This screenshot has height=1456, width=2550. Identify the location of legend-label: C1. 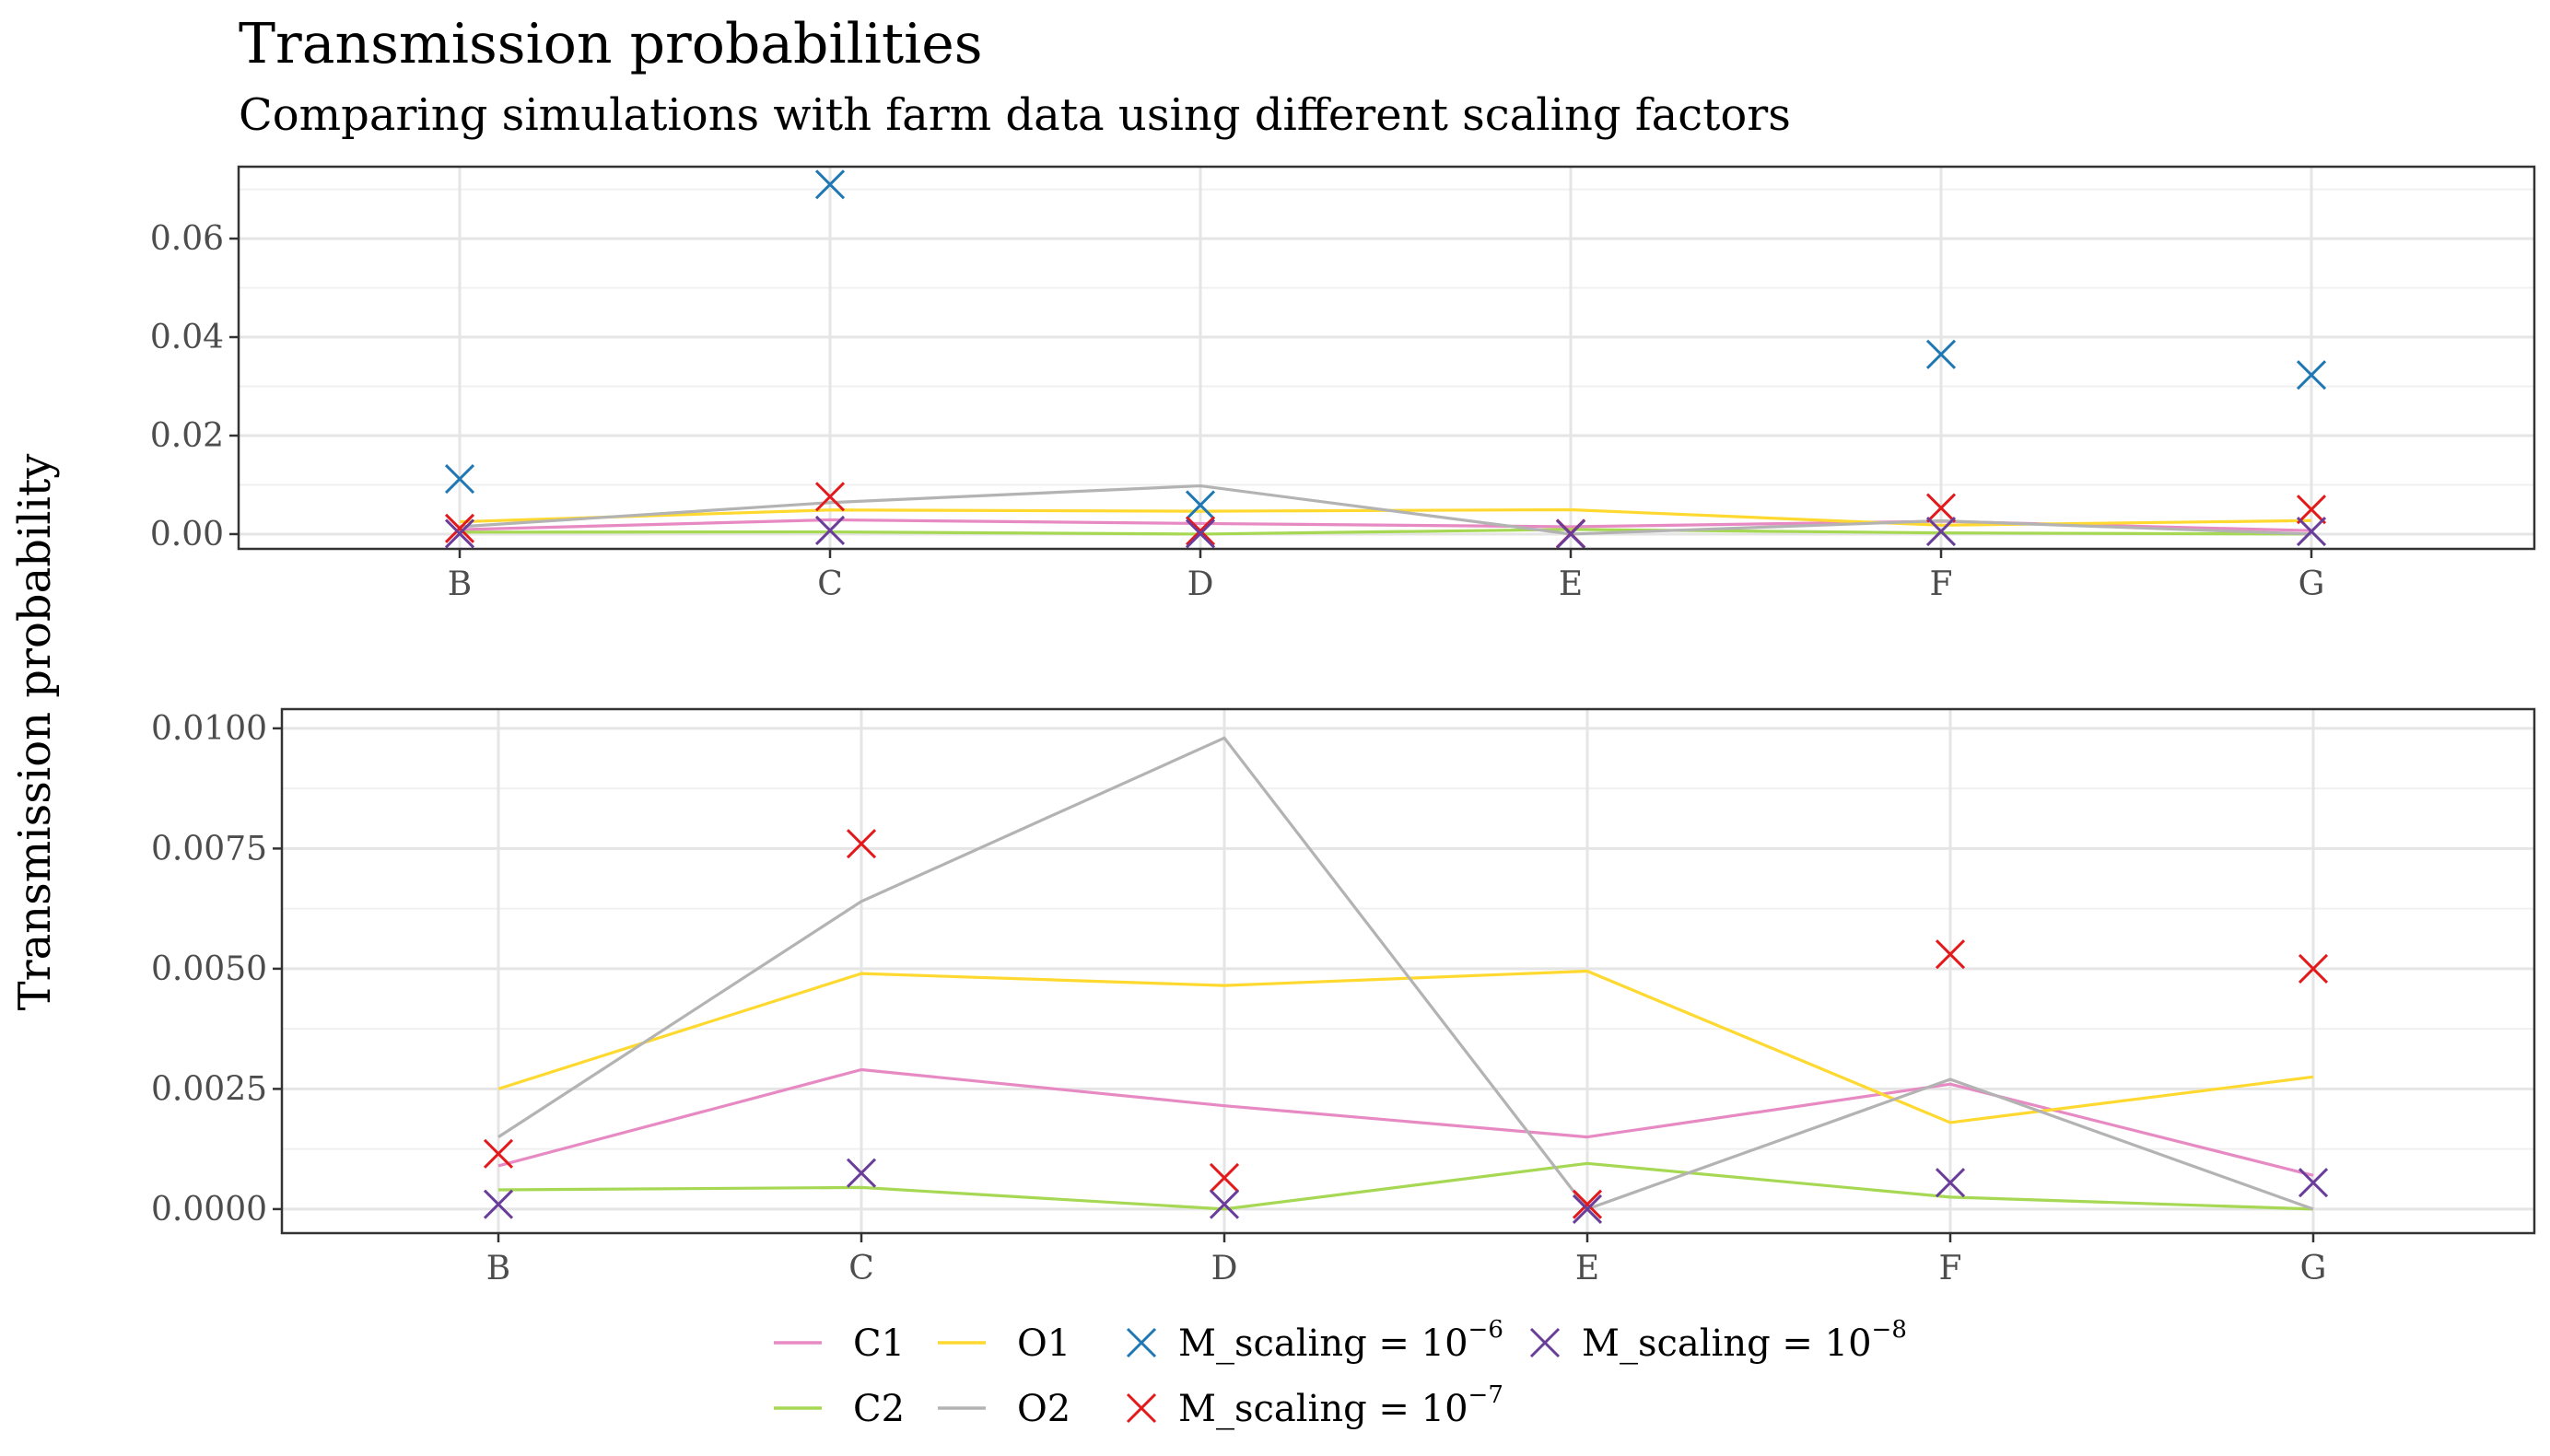
(879, 1343).